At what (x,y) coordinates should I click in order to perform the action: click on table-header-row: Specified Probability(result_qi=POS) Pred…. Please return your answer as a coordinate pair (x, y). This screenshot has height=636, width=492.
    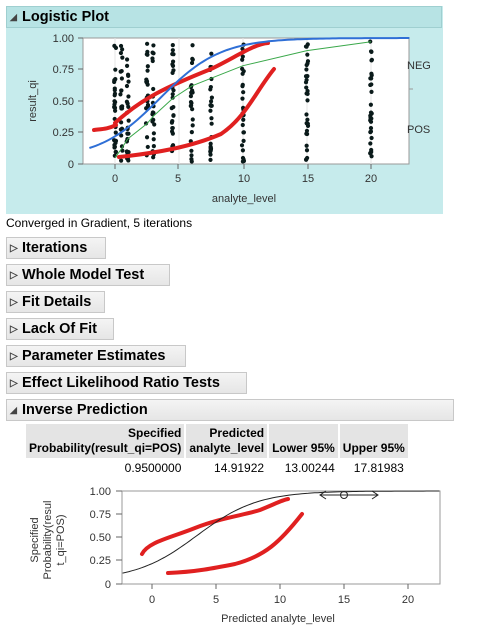
    Looking at the image, I should click on (217, 441).